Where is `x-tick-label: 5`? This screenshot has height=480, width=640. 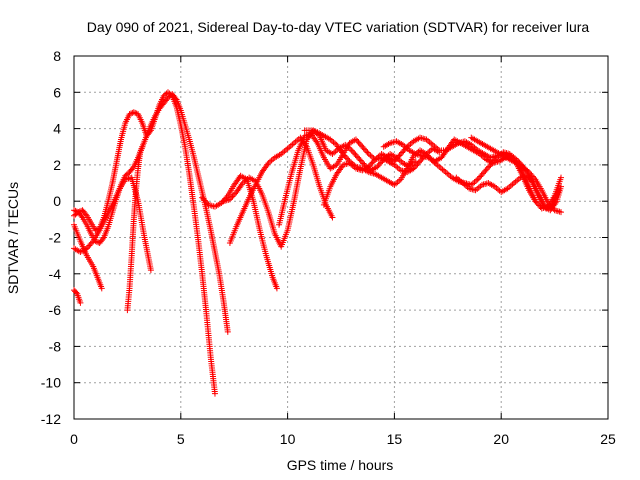 x-tick-label: 5 is located at coordinates (181, 439).